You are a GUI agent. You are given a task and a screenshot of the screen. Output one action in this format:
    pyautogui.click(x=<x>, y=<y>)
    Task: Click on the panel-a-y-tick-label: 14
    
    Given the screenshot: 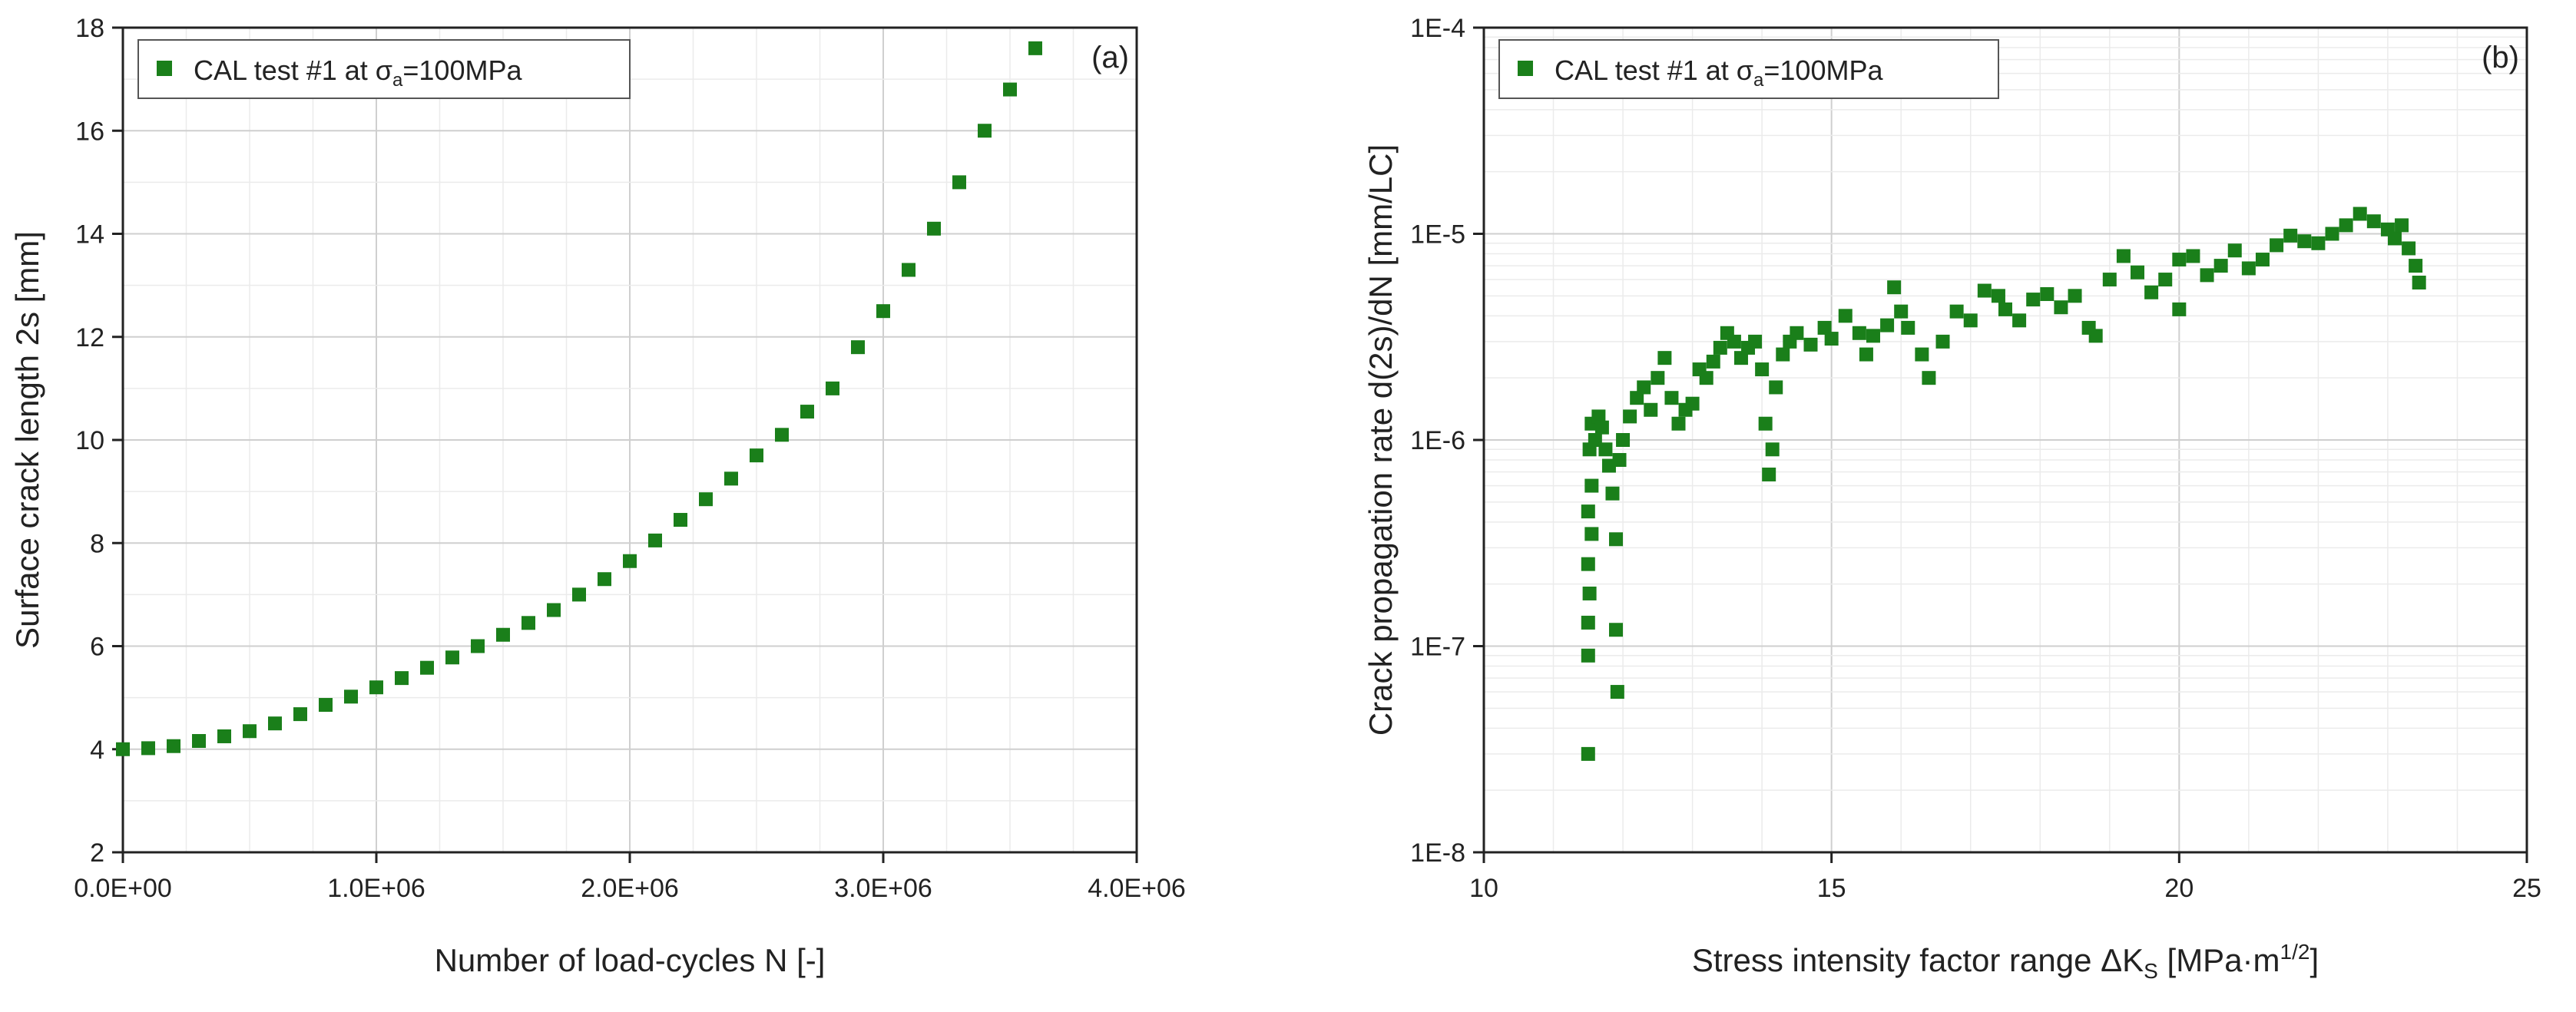 What is the action you would take?
    pyautogui.click(x=90, y=235)
    